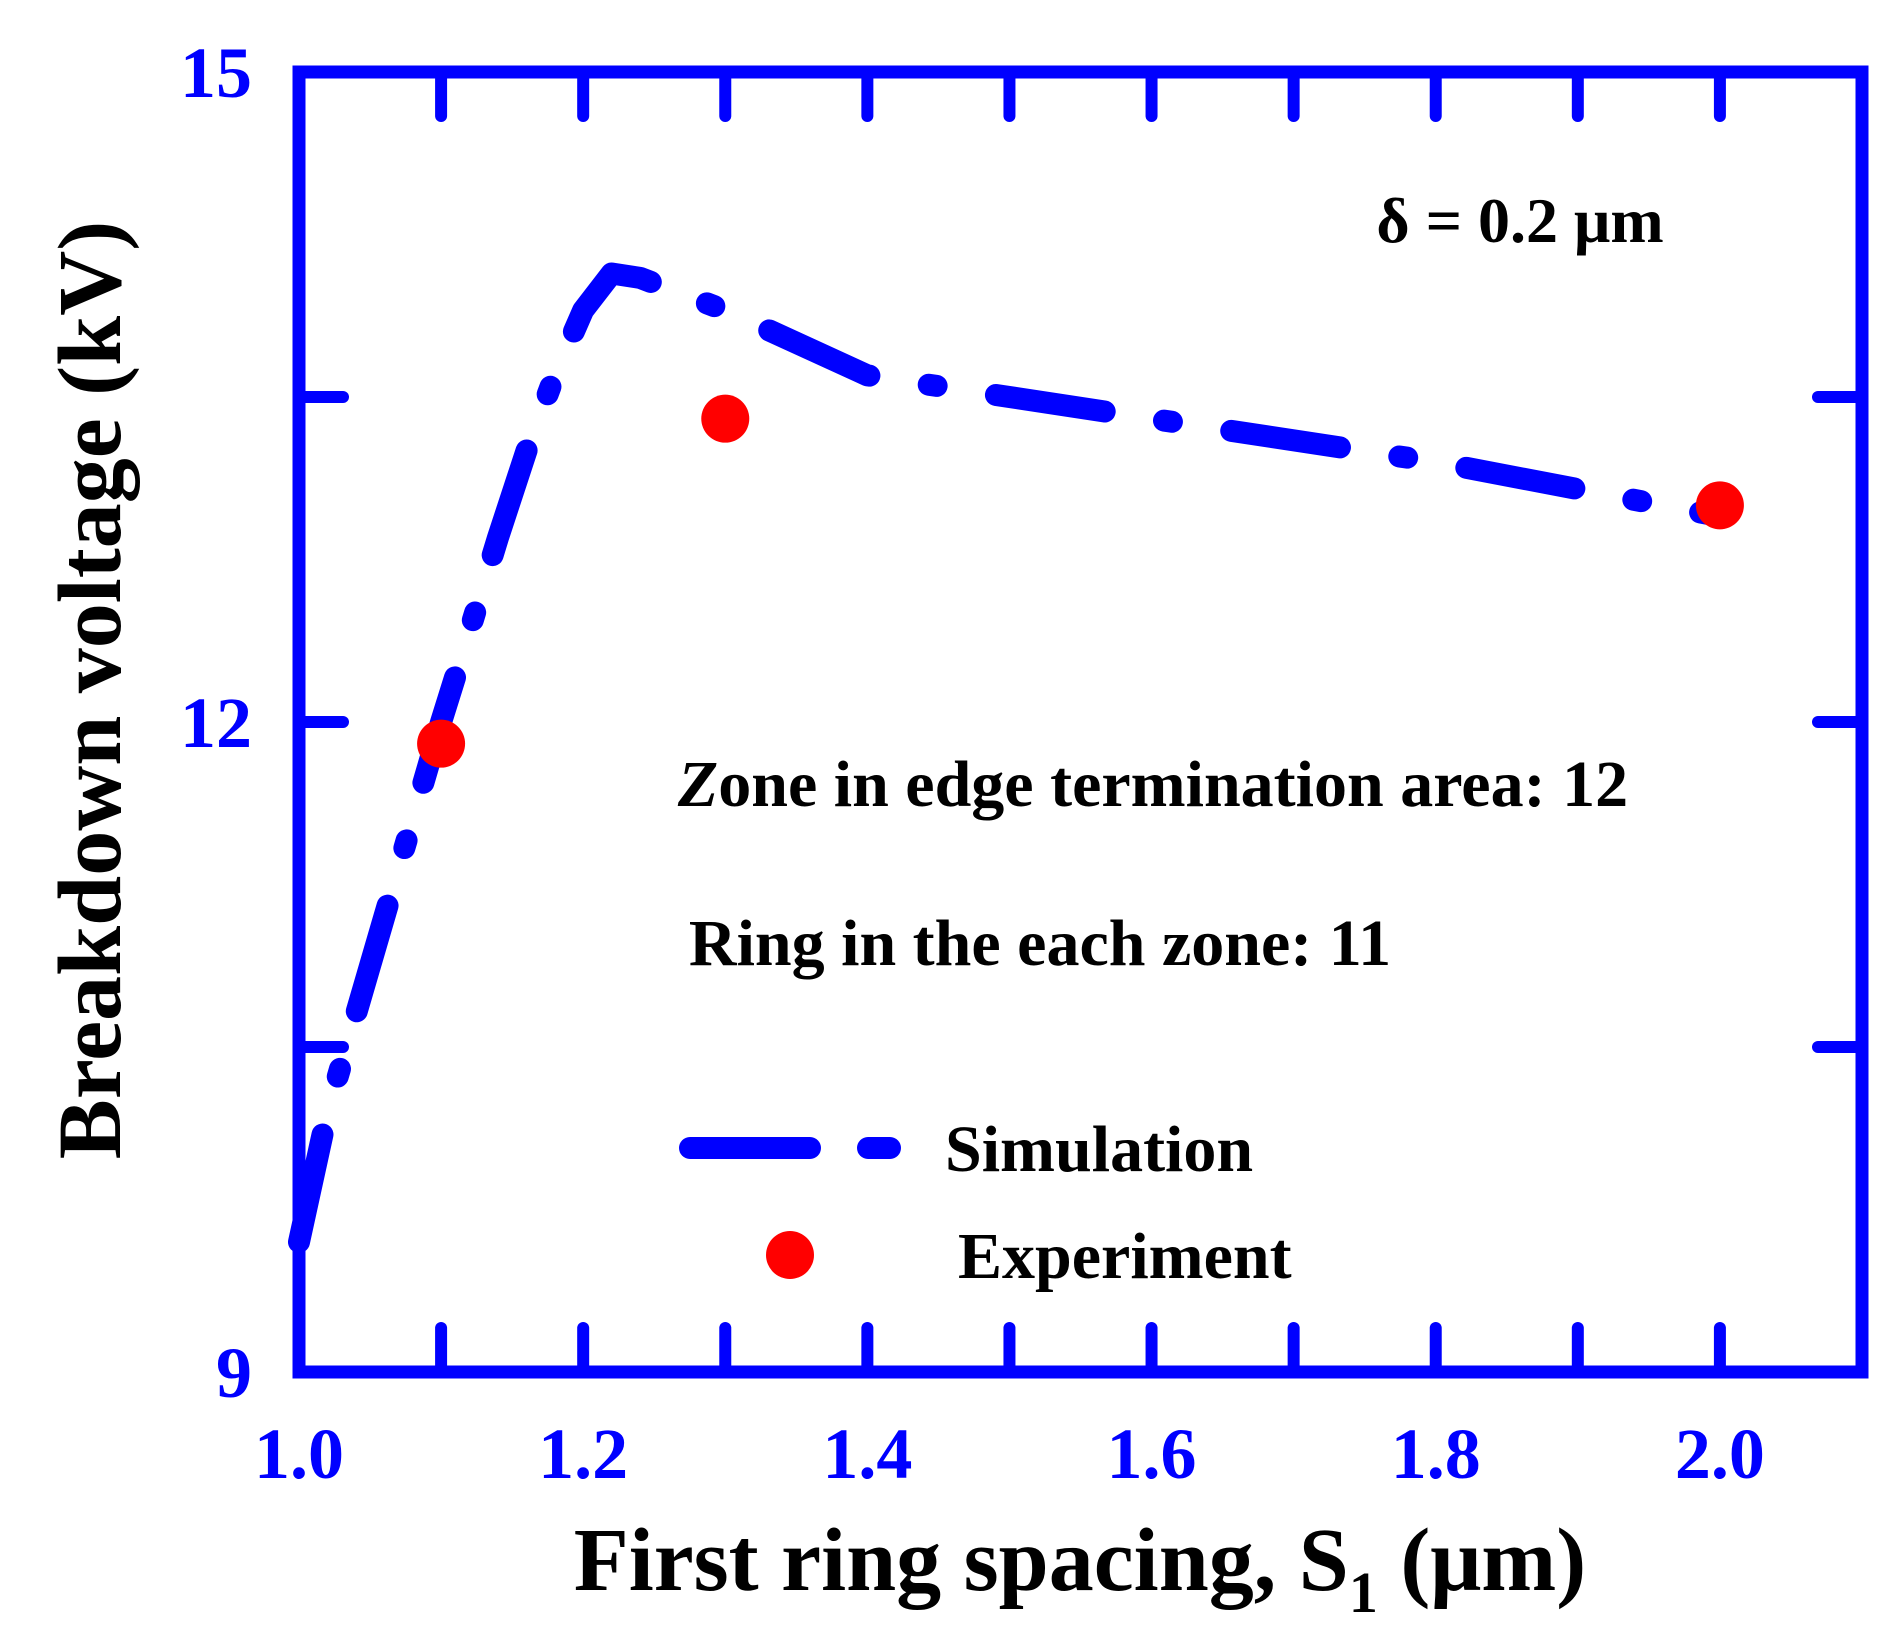 This screenshot has height=1635, width=1899. Describe the element at coordinates (1173, 784) in the screenshot. I see `annotation-zone-text: one in edge termination area: 12` at that location.